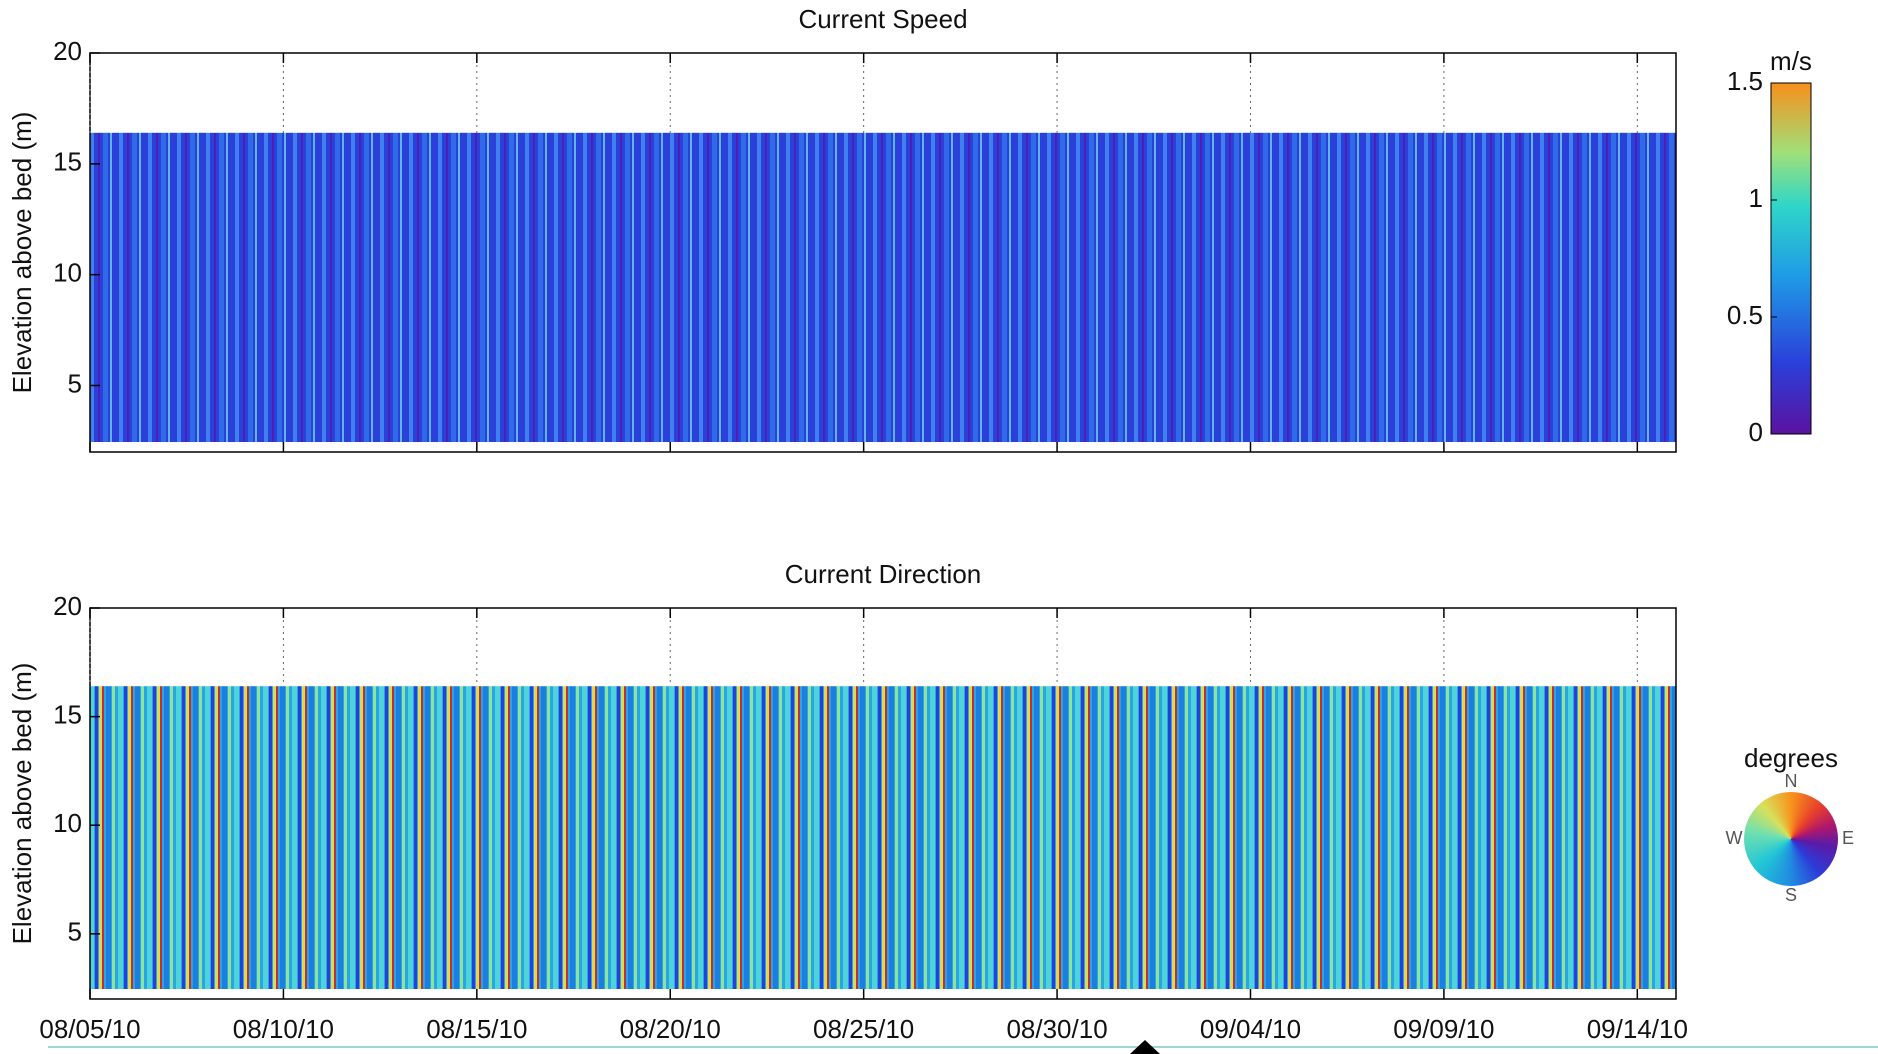  Describe the element at coordinates (476, 1029) in the screenshot. I see `x-tick-label: 08/15/10` at that location.